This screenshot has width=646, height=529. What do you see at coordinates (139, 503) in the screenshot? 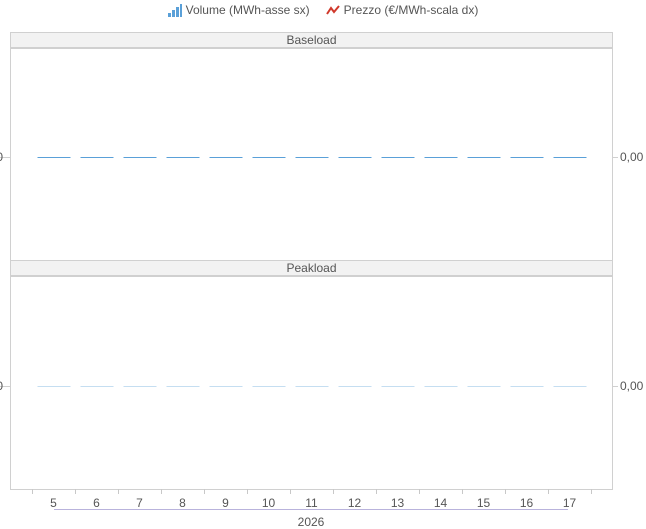
I see `x-tick-label: 7` at bounding box center [139, 503].